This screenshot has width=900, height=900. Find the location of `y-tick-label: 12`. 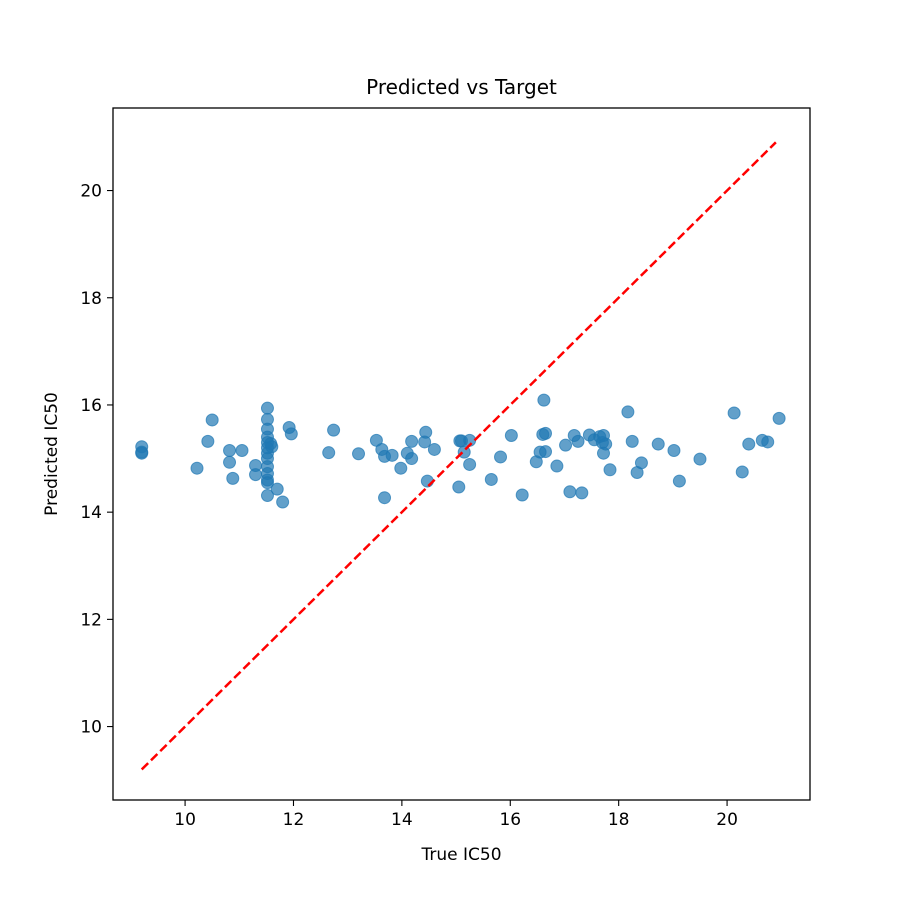

y-tick-label: 12 is located at coordinates (91, 620).